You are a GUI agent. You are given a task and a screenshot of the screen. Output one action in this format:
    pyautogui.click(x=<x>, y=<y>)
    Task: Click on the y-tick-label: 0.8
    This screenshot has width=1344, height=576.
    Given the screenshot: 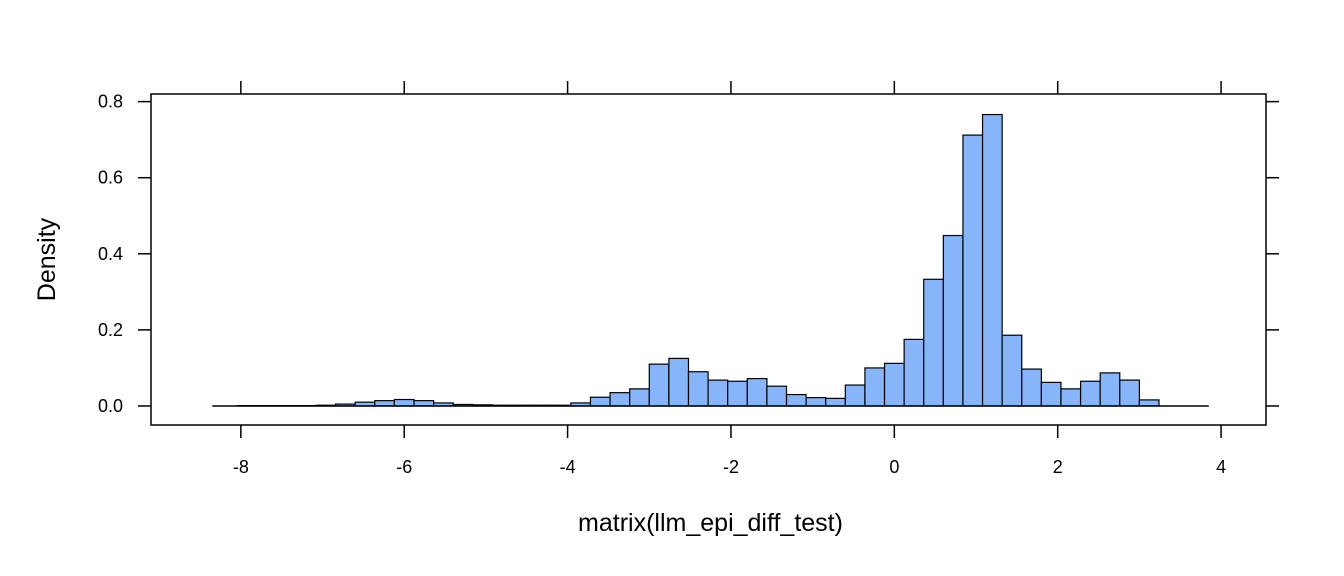 What is the action you would take?
    pyautogui.click(x=110, y=102)
    